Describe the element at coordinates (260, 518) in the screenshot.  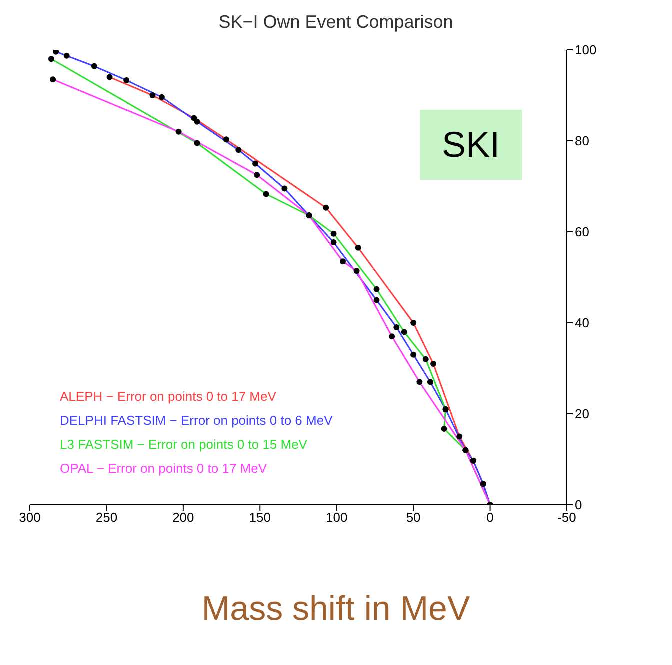
I see `x-tick-label: 150` at that location.